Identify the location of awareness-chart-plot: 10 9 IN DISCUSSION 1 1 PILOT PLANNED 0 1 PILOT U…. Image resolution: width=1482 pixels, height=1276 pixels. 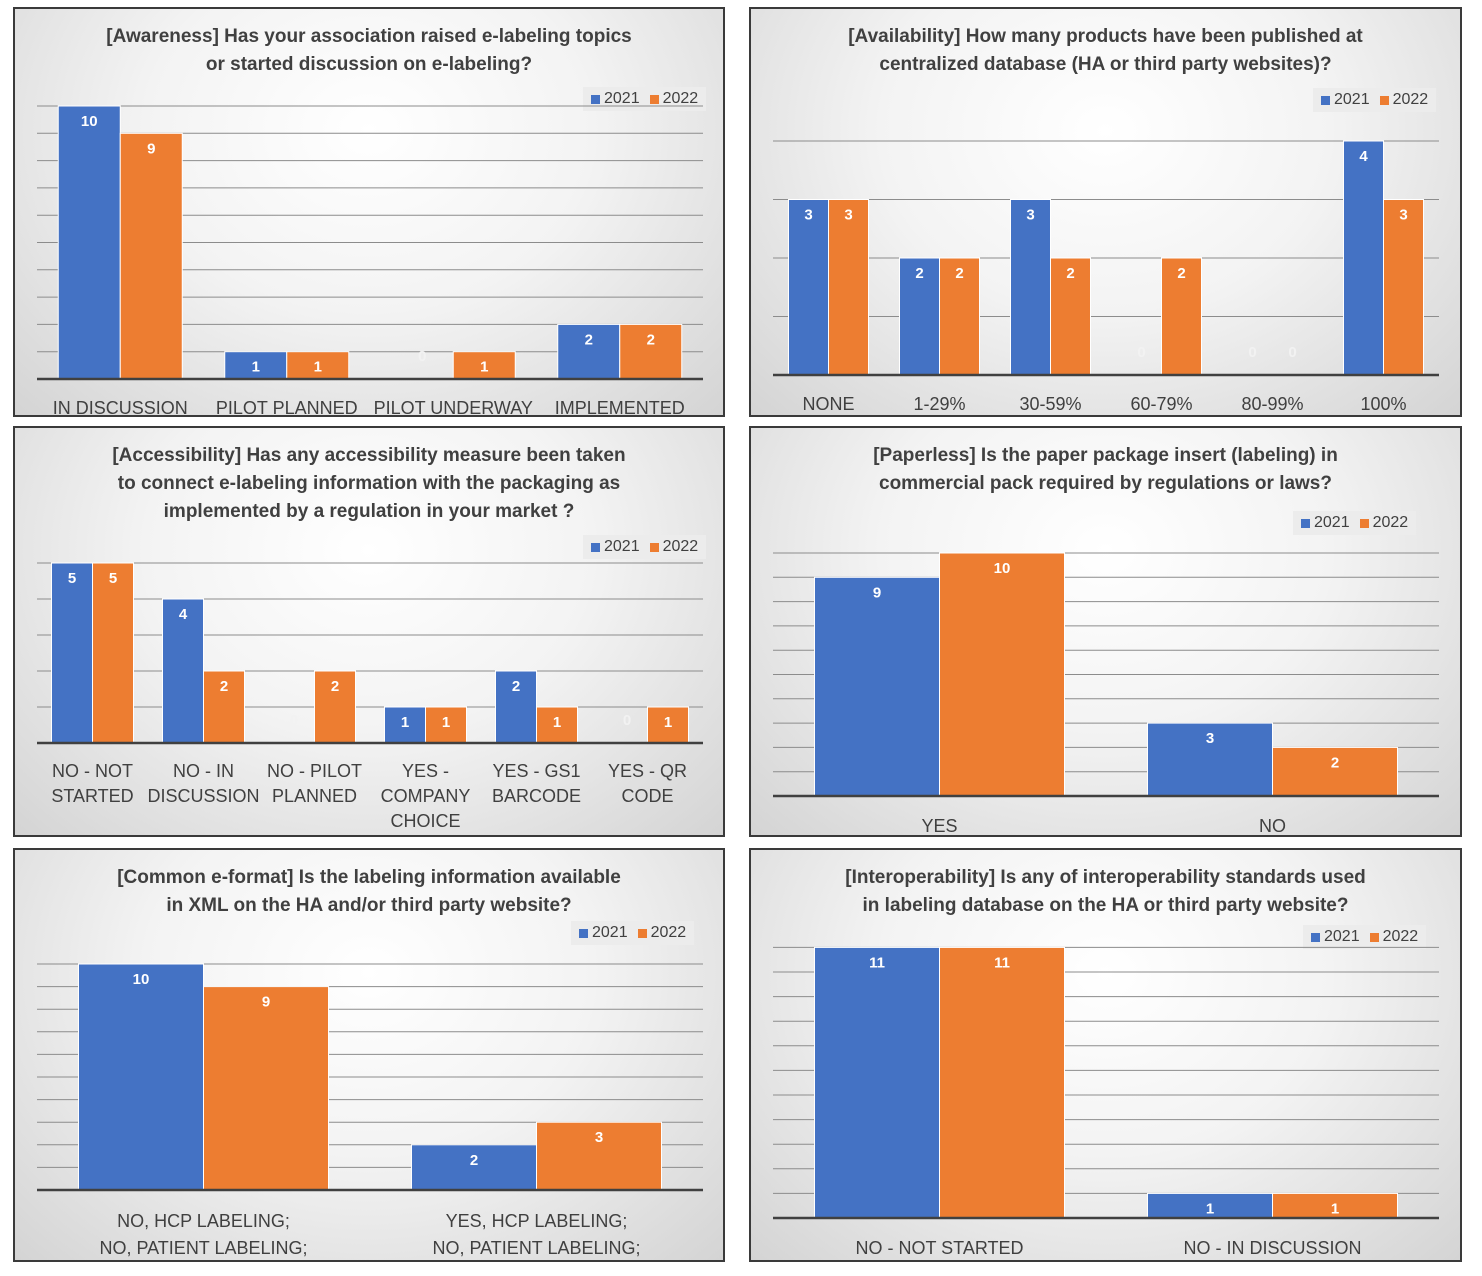
(370, 261).